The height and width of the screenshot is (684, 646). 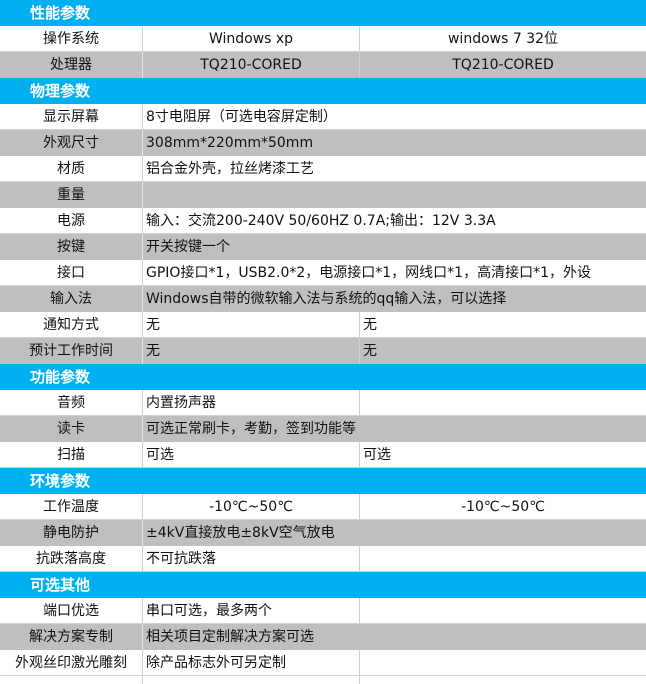 What do you see at coordinates (188, 247) in the screenshot?
I see `row-value: 开关按键一个` at bounding box center [188, 247].